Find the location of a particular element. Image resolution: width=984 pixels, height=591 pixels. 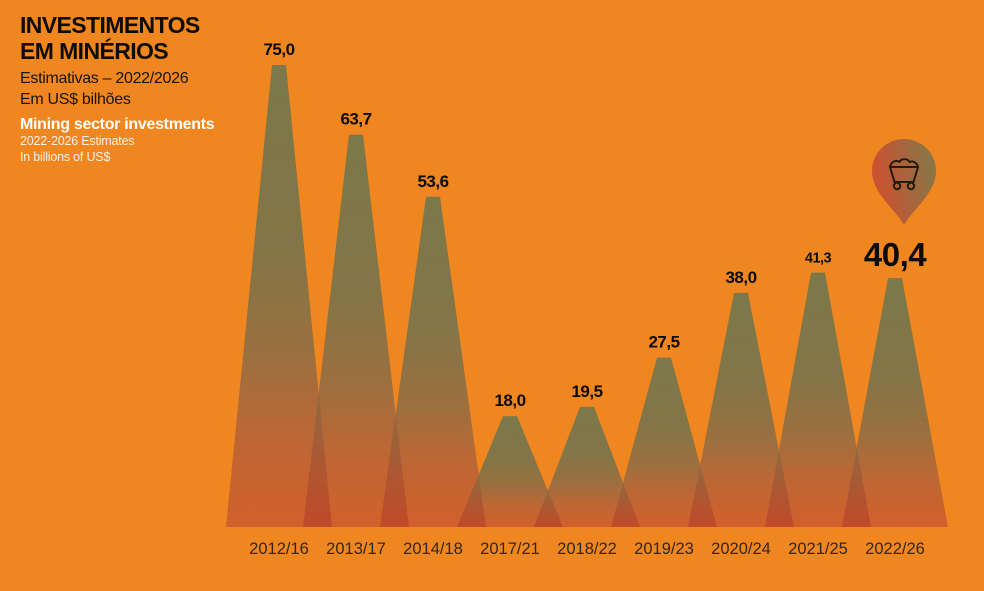

chart-title-line1: INVESTIMENTOS is located at coordinates (110, 25).